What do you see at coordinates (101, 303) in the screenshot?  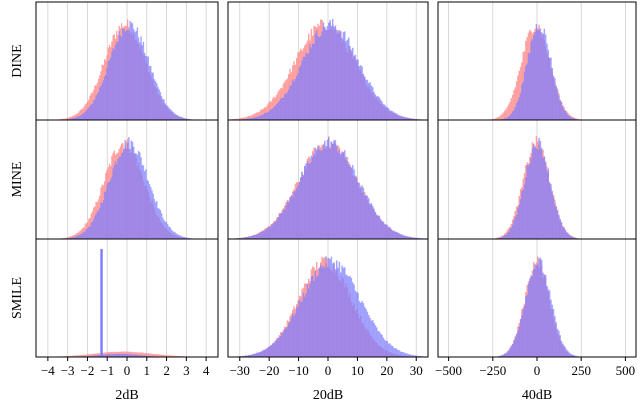 I see `hist-spike-blue` at bounding box center [101, 303].